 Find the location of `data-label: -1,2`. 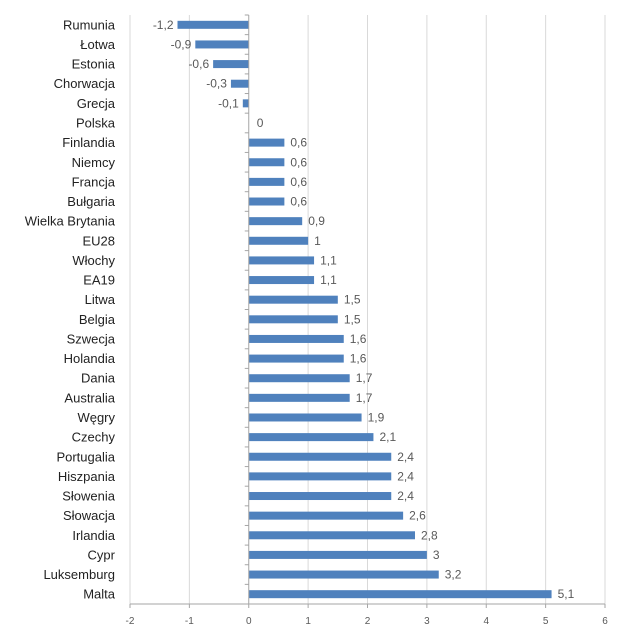

data-label: -1,2 is located at coordinates (163, 25).